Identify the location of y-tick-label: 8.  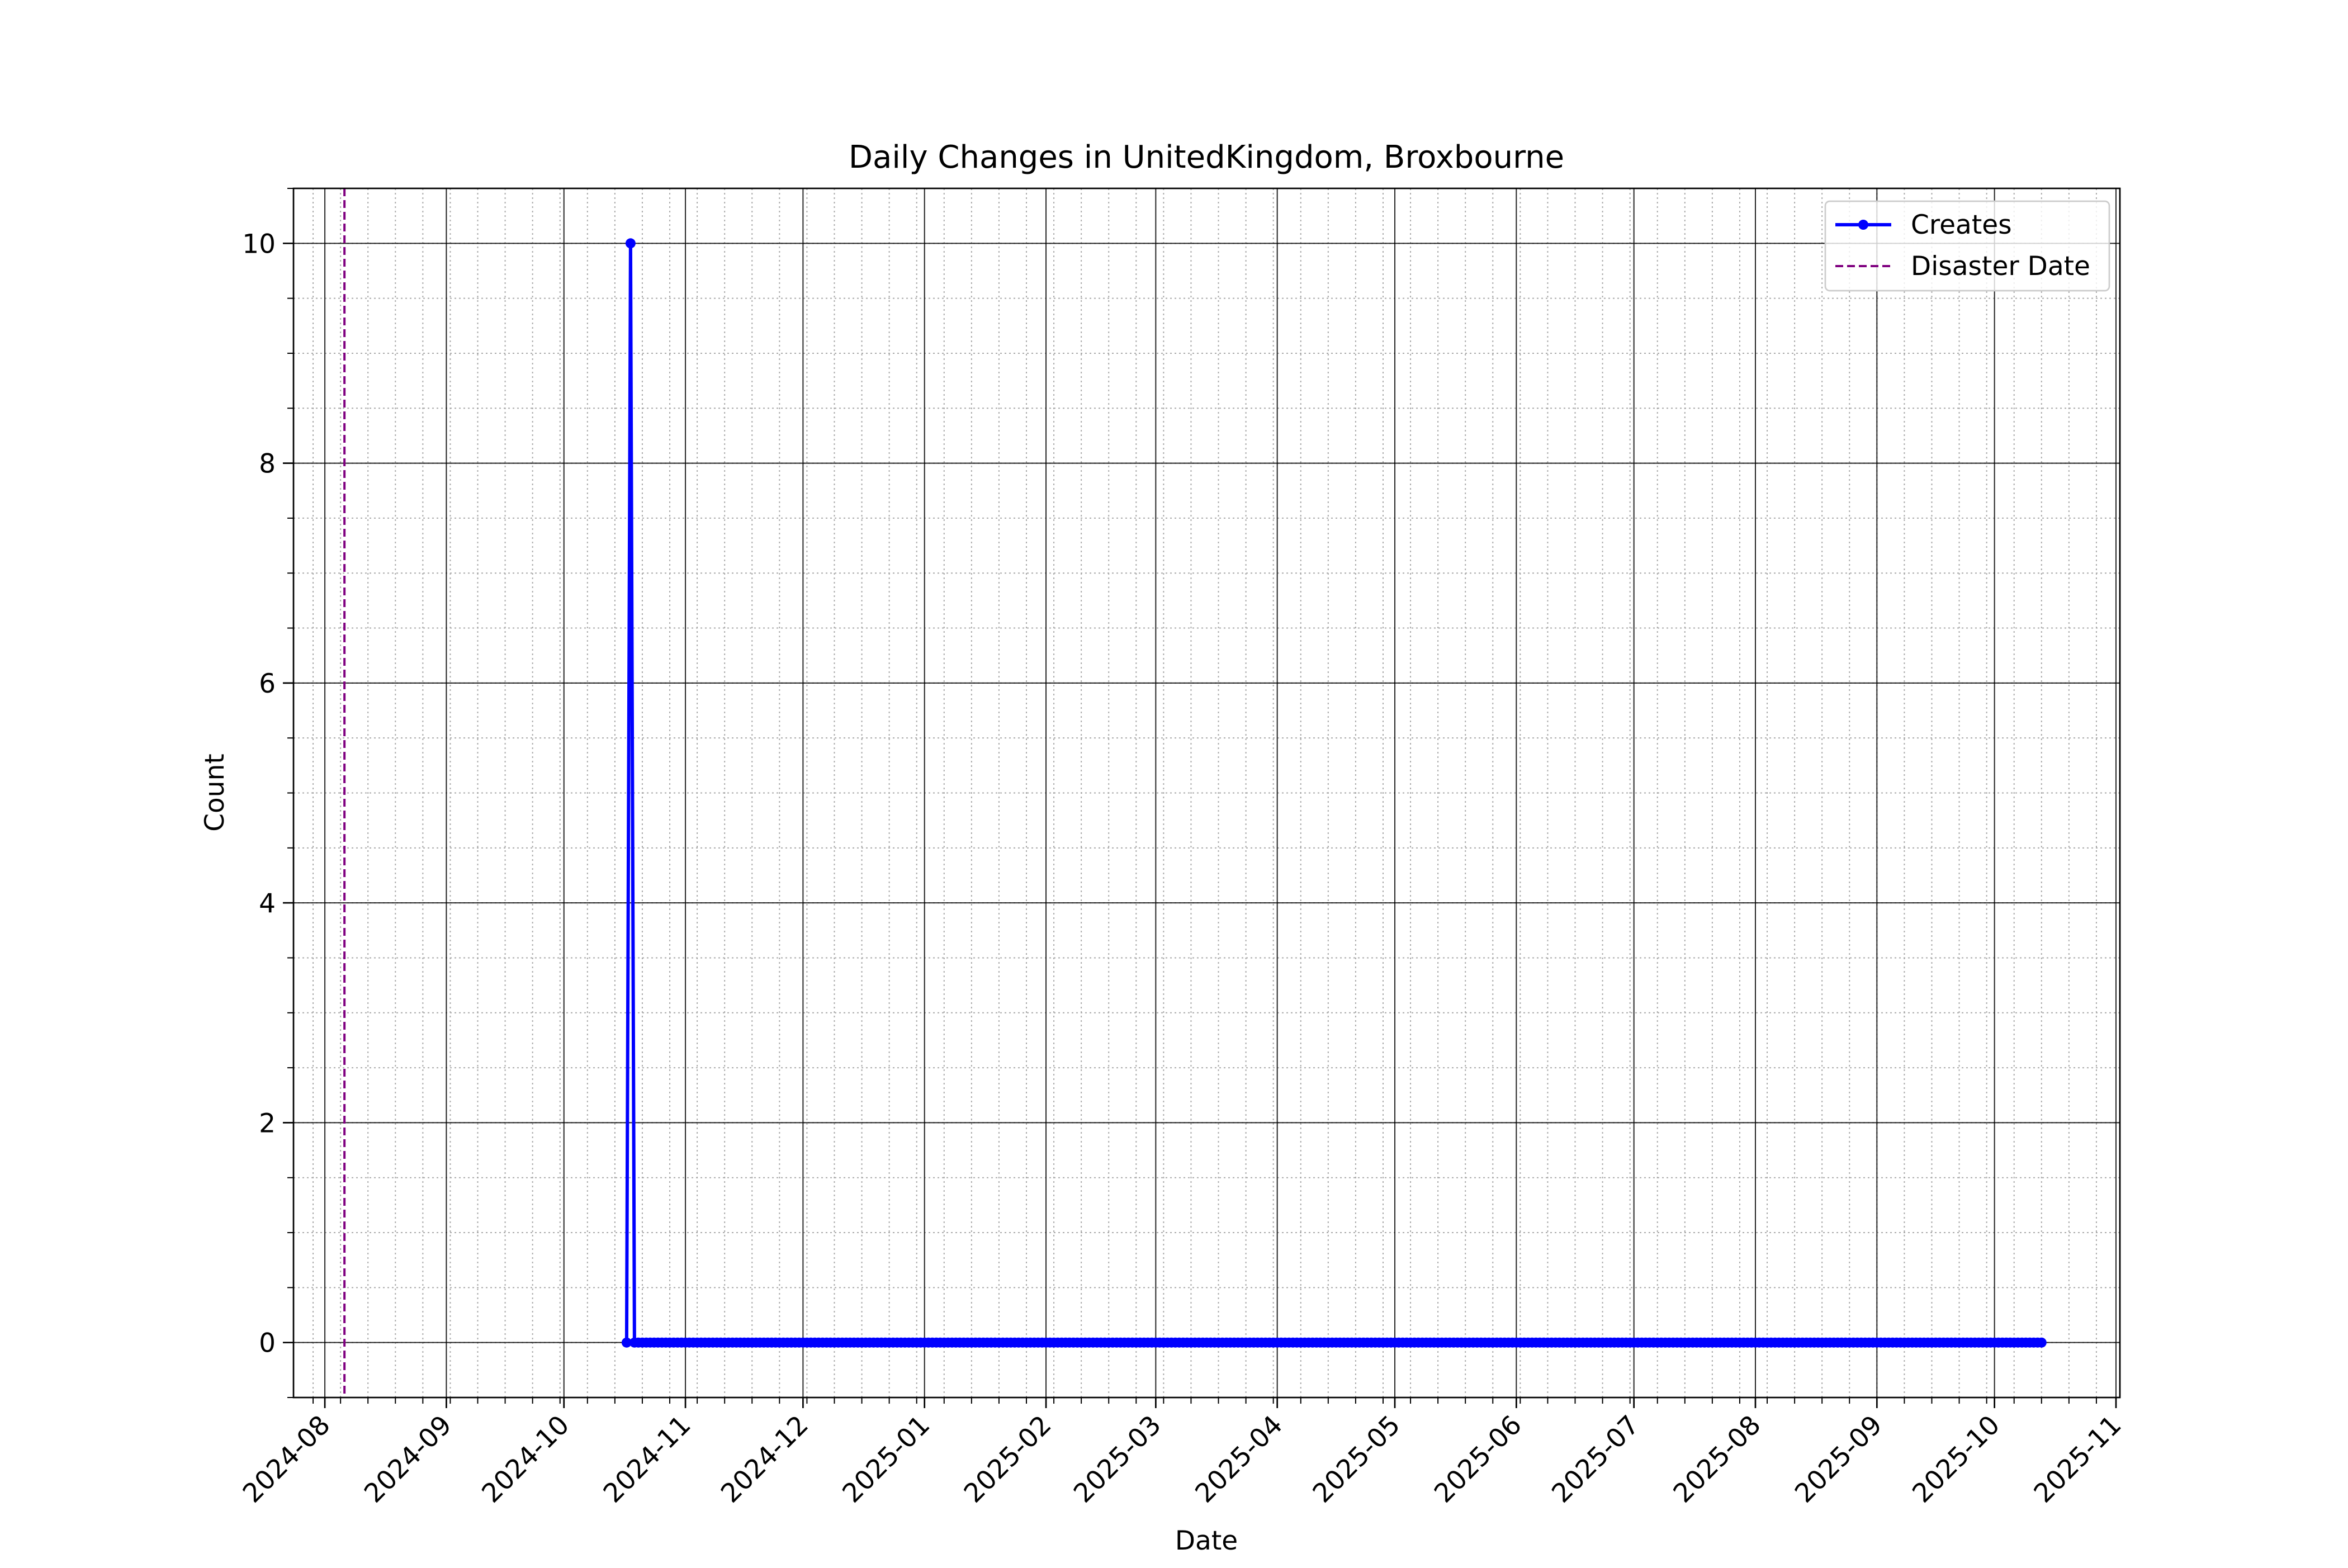
(267, 464).